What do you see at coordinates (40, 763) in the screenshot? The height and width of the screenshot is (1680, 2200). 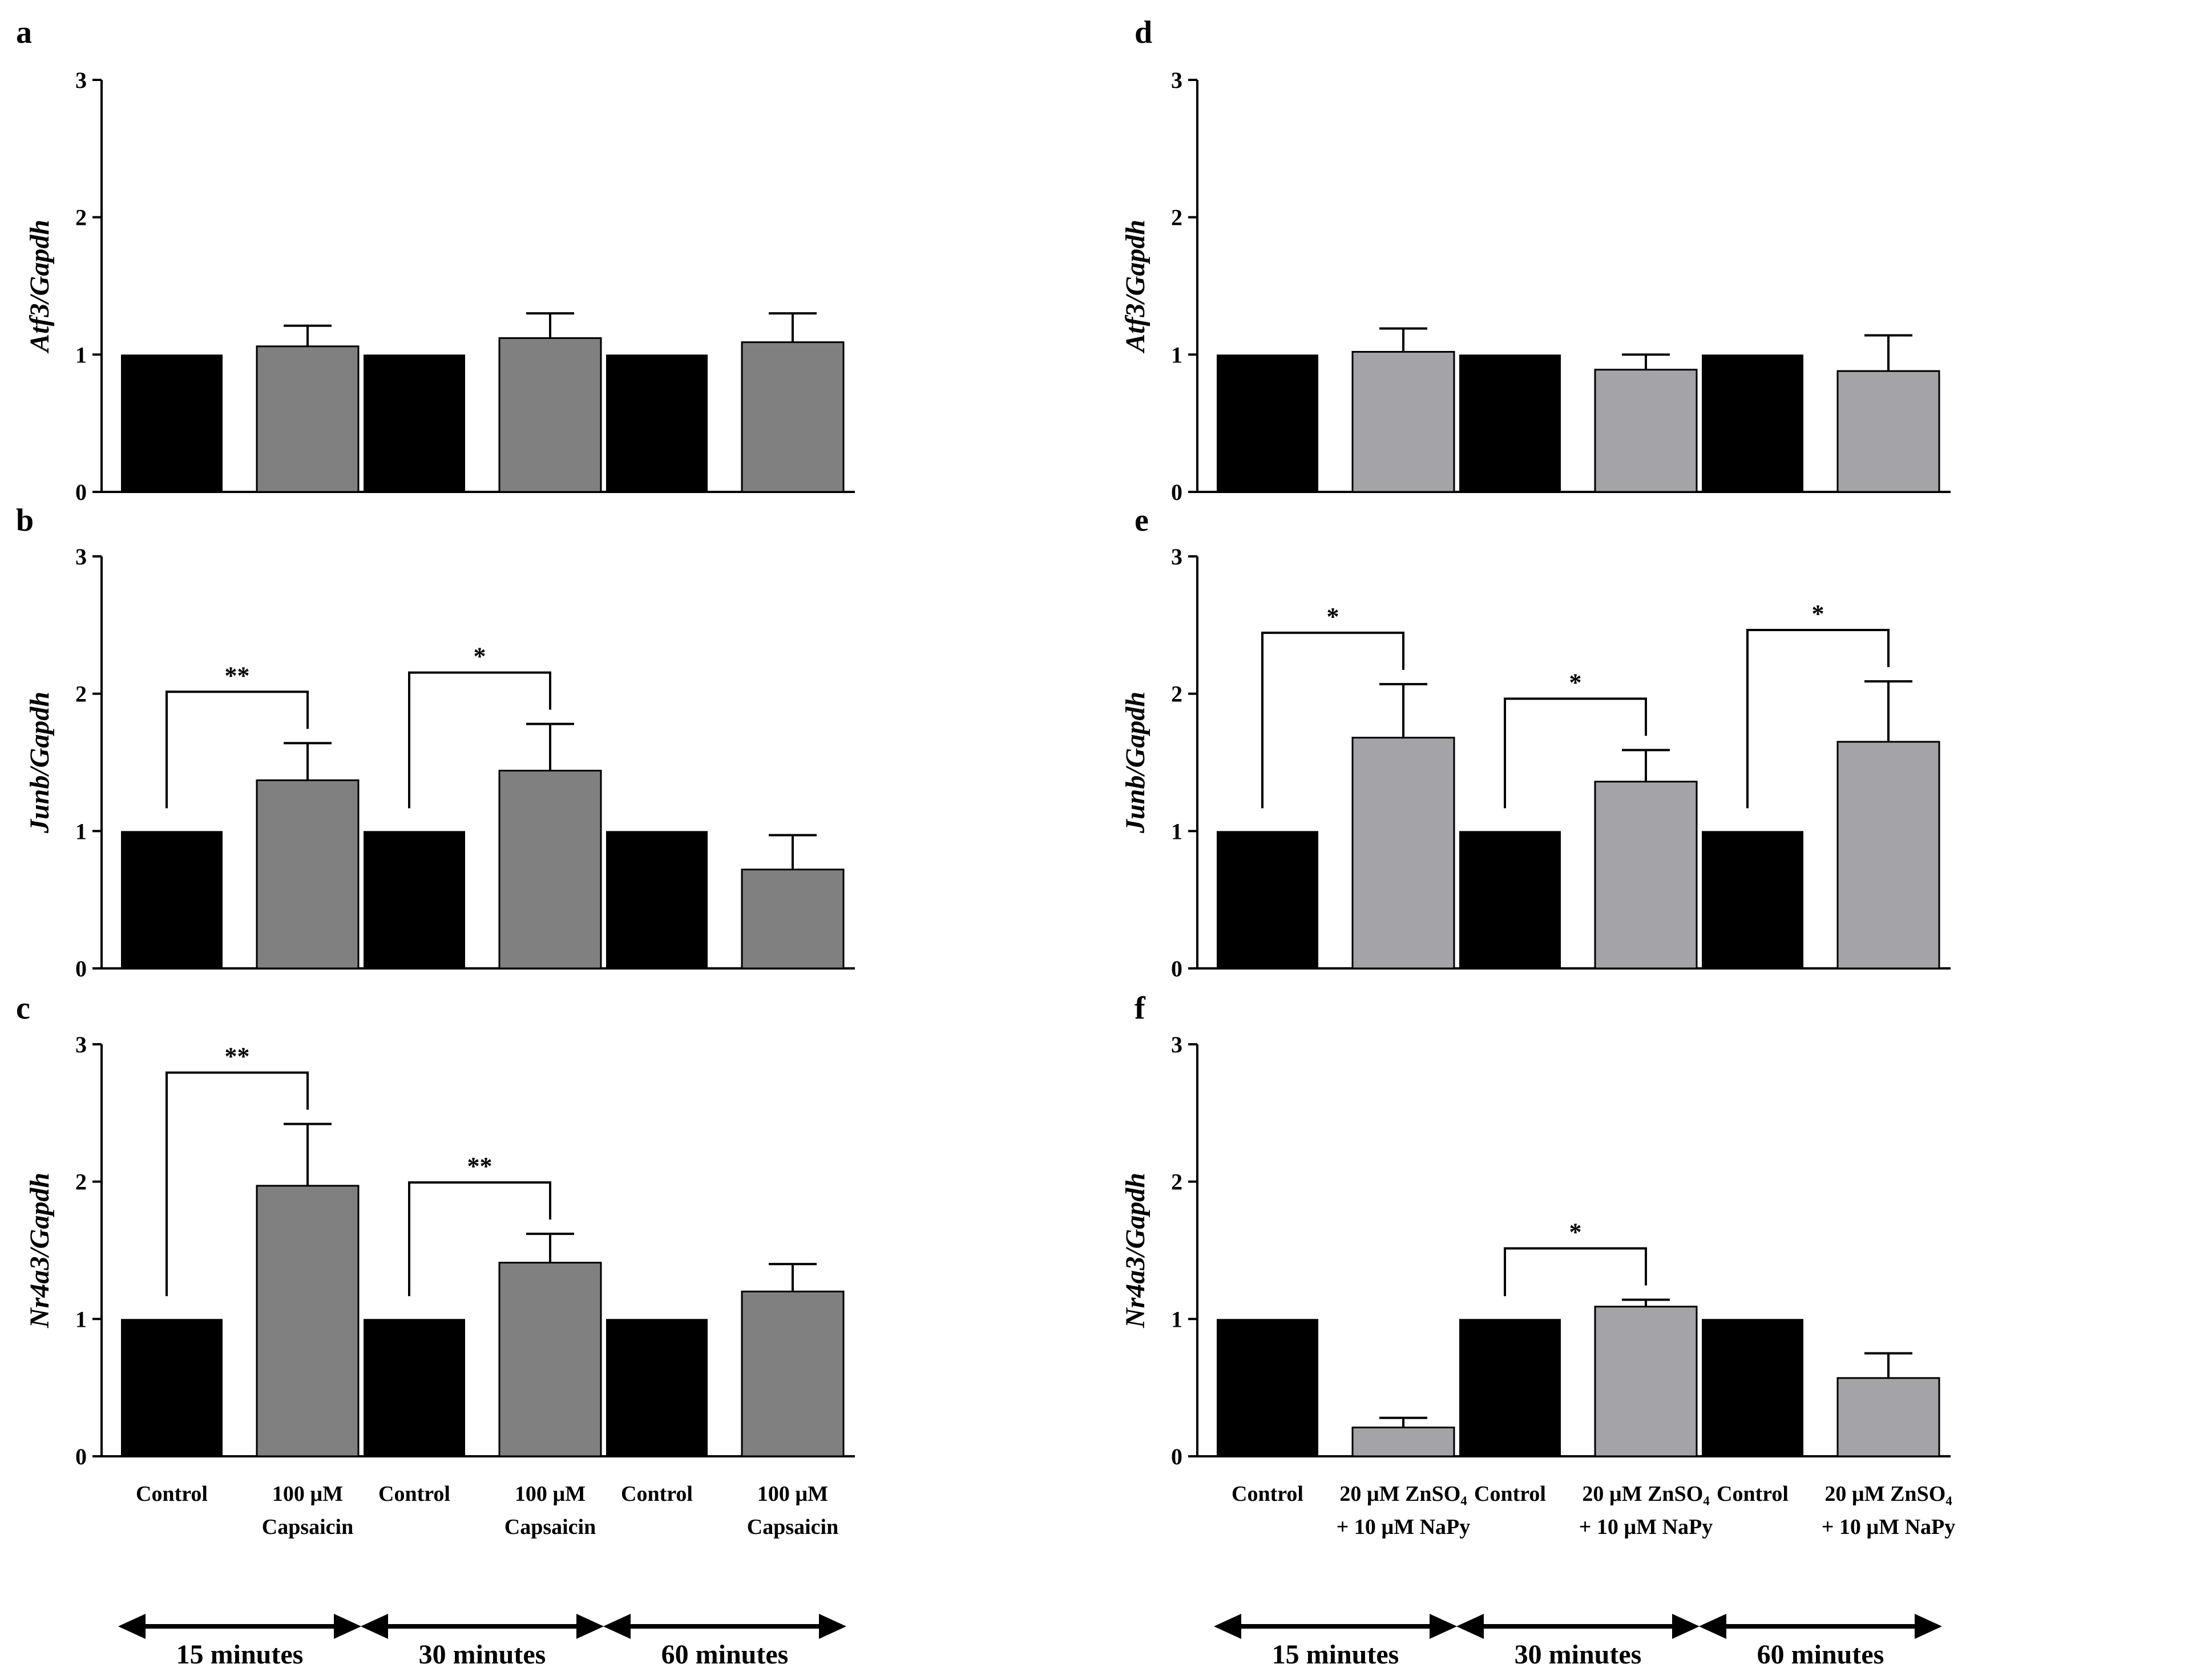 I see `y-axis-label: Junb/Gapdh` at bounding box center [40, 763].